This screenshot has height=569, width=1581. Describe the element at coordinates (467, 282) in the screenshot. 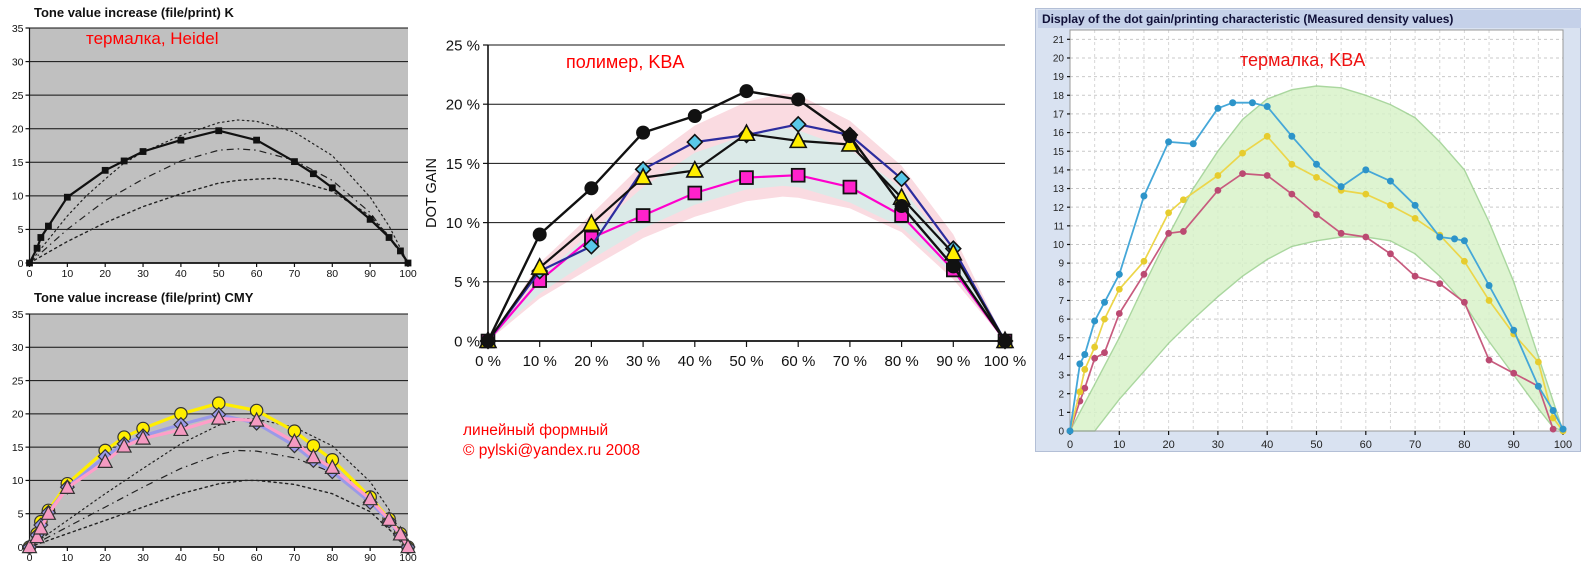

I see `svg-text: 5 %` at that location.